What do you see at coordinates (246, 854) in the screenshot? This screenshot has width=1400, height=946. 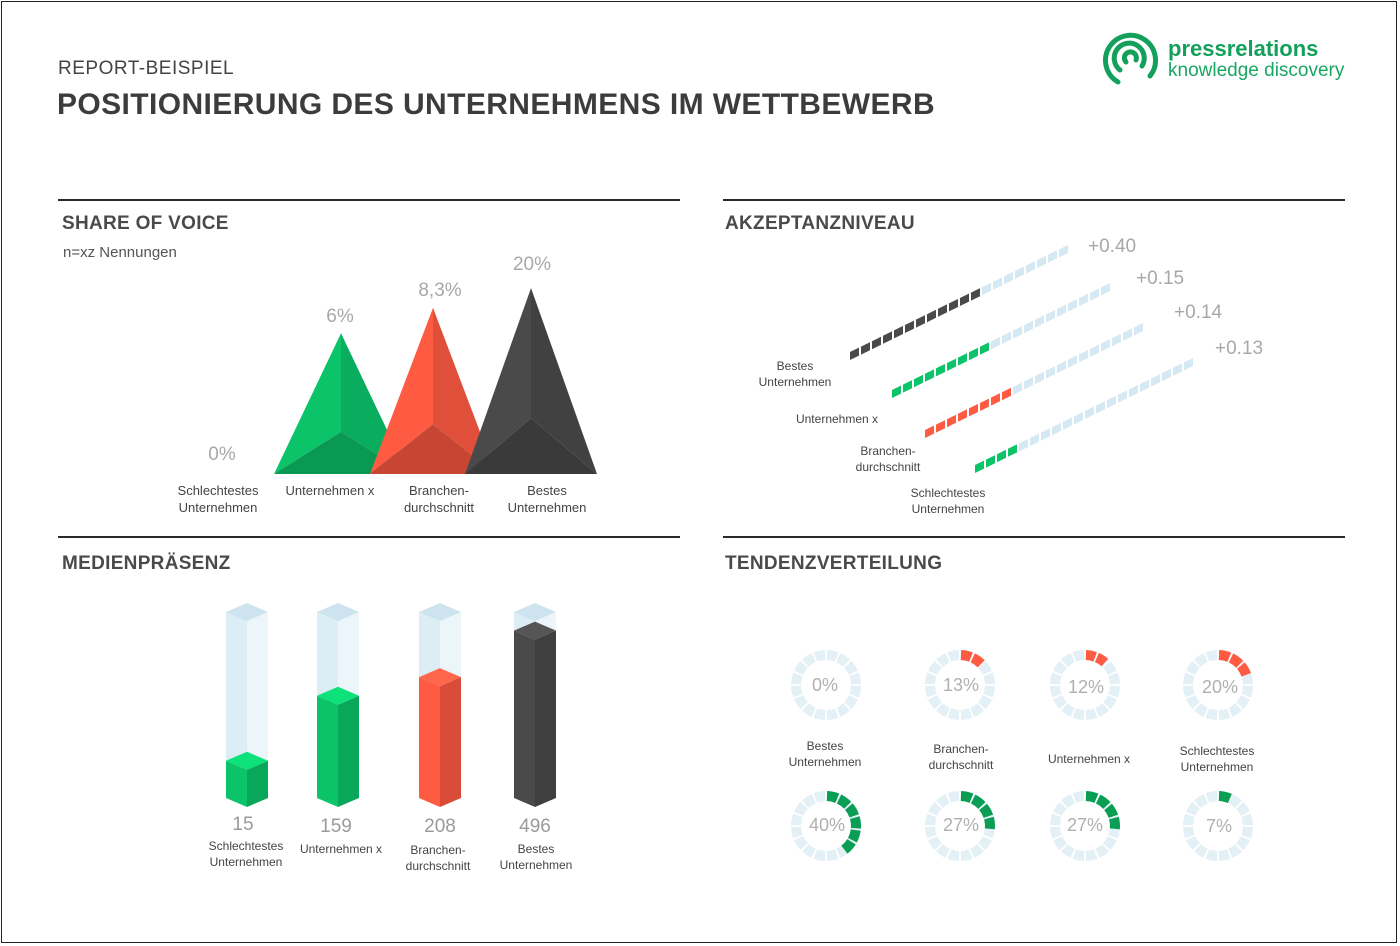 I see `medien-category-label: Schlechtestes Unternehmen` at bounding box center [246, 854].